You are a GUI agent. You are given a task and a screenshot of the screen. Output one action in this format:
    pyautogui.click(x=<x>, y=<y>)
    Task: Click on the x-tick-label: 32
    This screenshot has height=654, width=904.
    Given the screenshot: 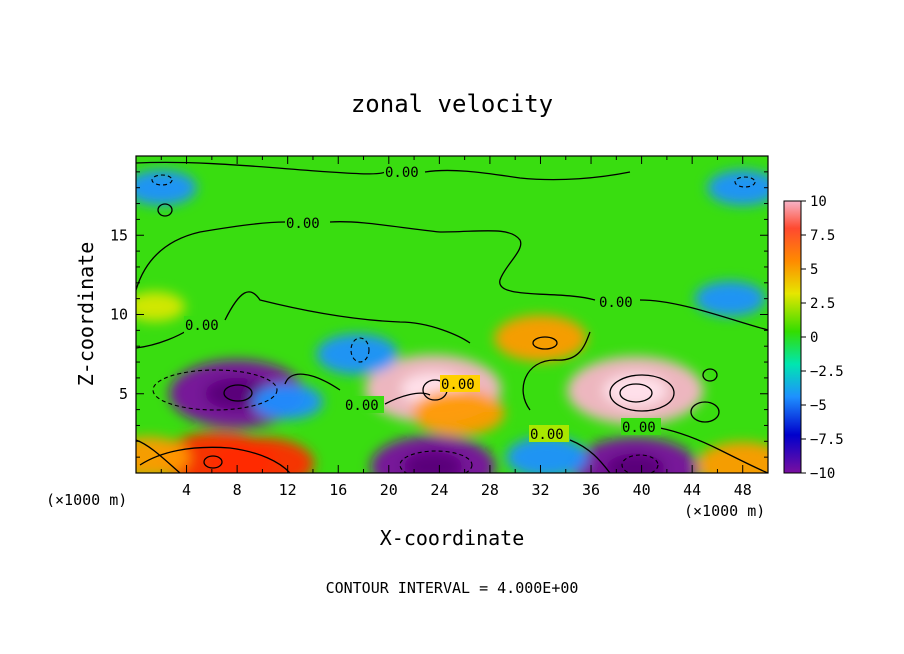 What is the action you would take?
    pyautogui.click(x=540, y=490)
    